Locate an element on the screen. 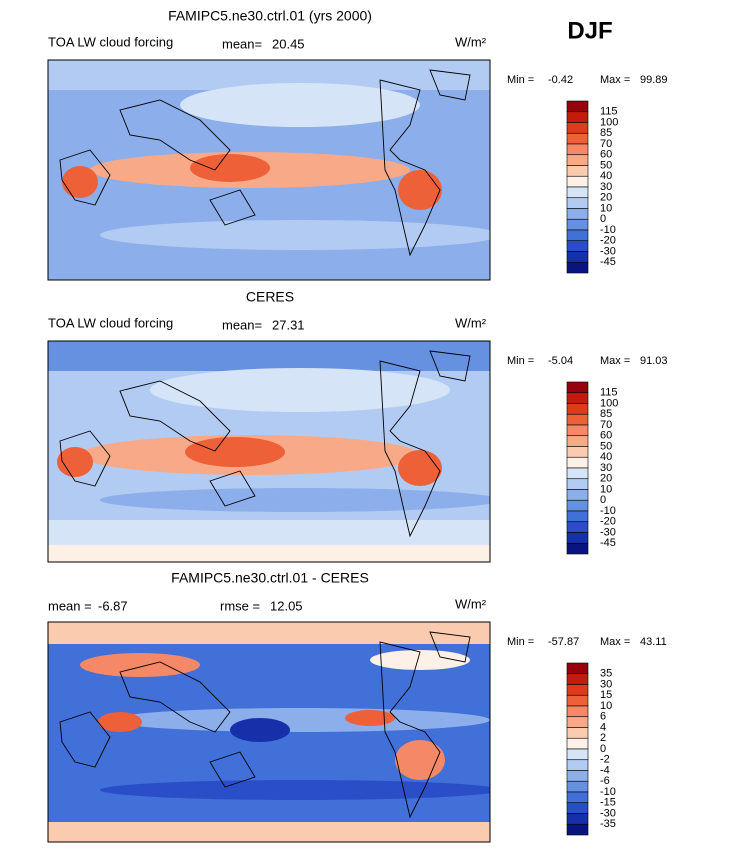 This screenshot has width=733, height=855. stat-value: 12.05 is located at coordinates (286, 605).